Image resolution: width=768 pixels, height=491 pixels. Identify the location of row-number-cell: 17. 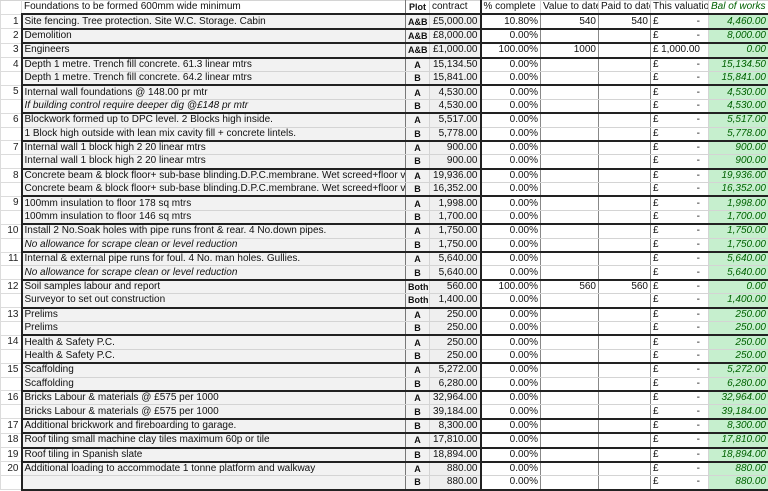
(11, 426).